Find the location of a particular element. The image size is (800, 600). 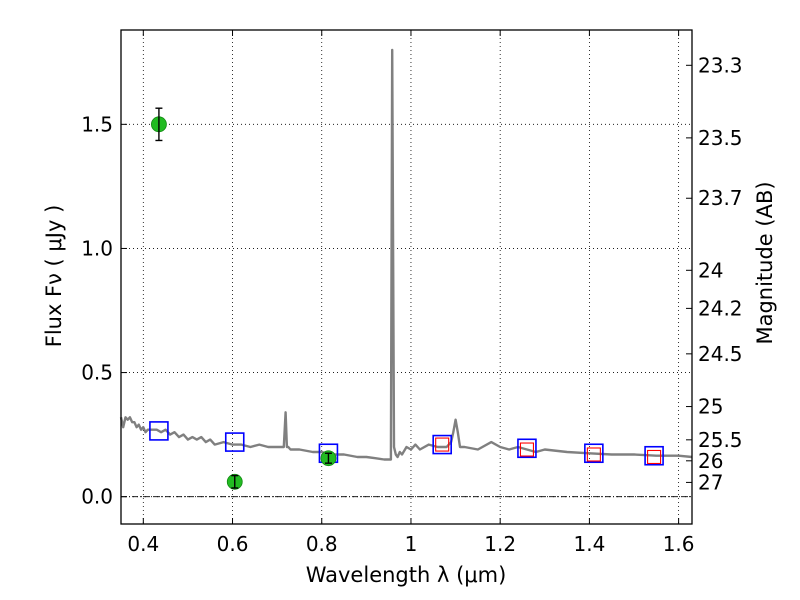

y-axis-ticks: 0.0 0.5 1.0 1.5 is located at coordinates (104, 310).